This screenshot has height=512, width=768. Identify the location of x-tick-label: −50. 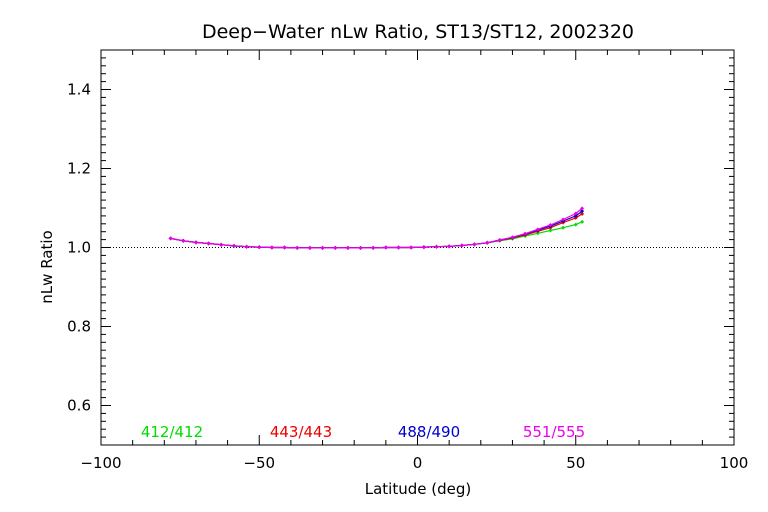
(259, 463).